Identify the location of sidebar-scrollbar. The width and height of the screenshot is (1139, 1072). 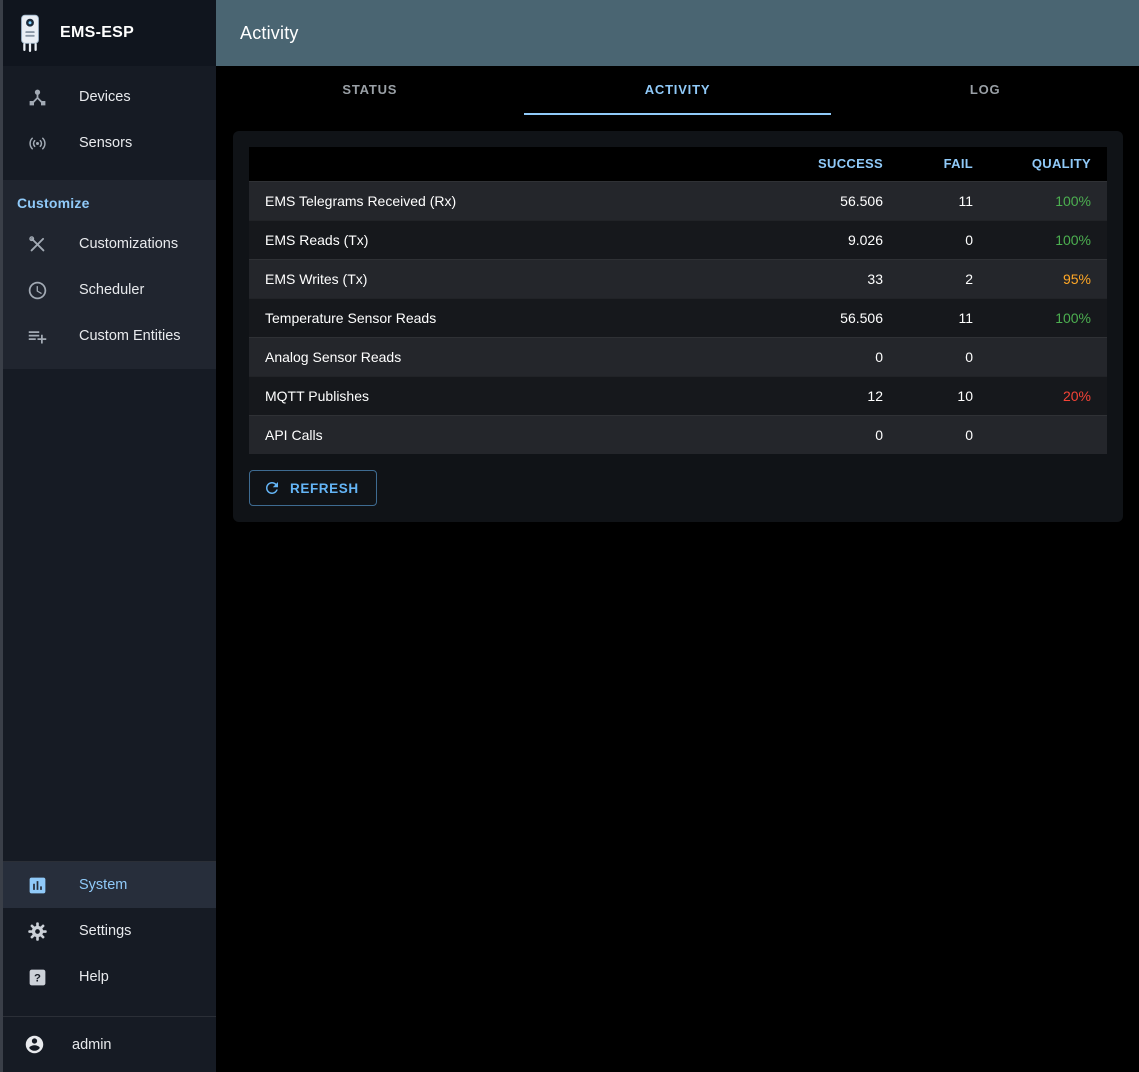
(1, 536).